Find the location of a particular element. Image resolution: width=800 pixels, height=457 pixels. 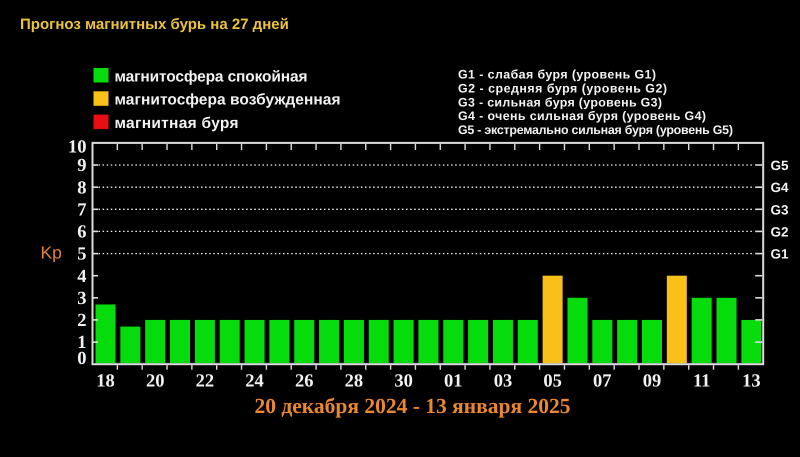

svg-text:Прогноз магнитных бурь на 27 д: Прогноз магнитных бурь на 27 дней is located at coordinates (154, 24).